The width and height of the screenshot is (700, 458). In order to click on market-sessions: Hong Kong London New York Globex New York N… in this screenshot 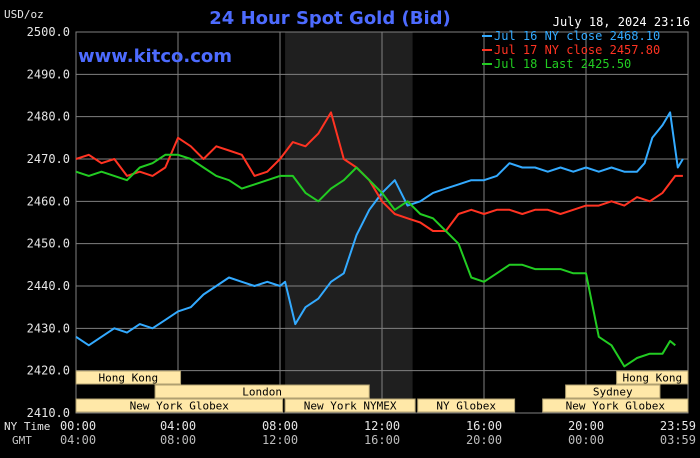, I will do `click(382, 391)`.